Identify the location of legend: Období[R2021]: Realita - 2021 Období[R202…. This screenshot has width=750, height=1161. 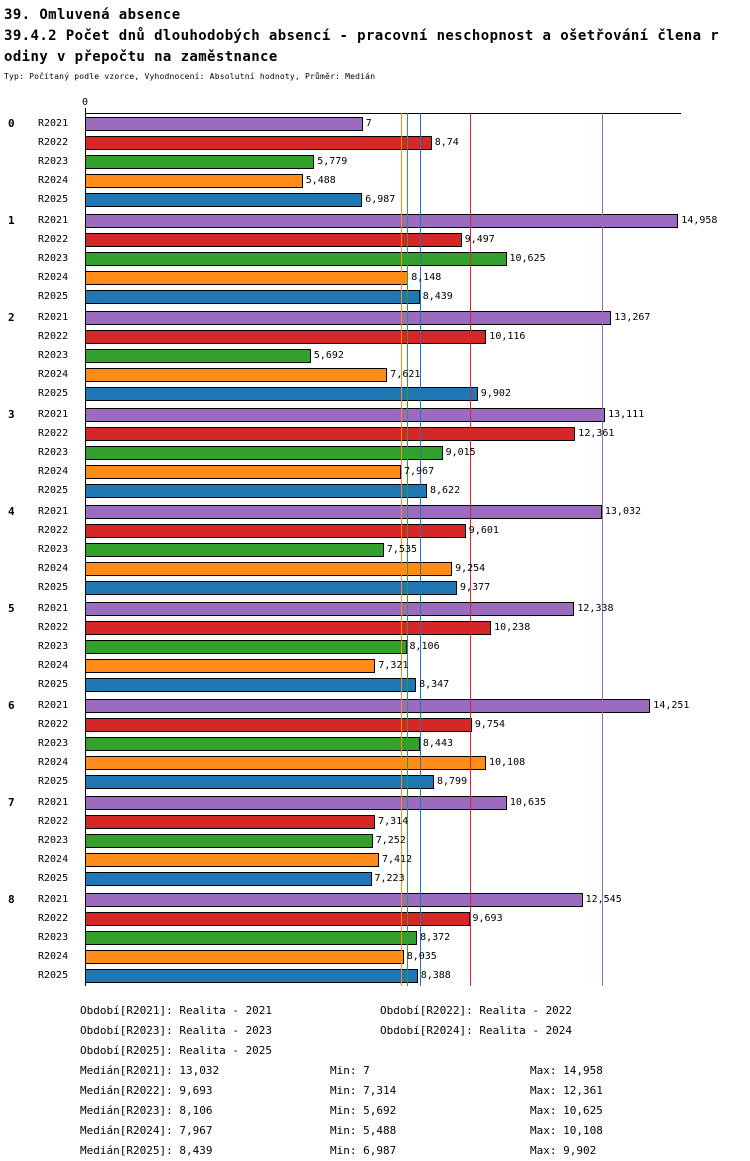
(415, 1081).